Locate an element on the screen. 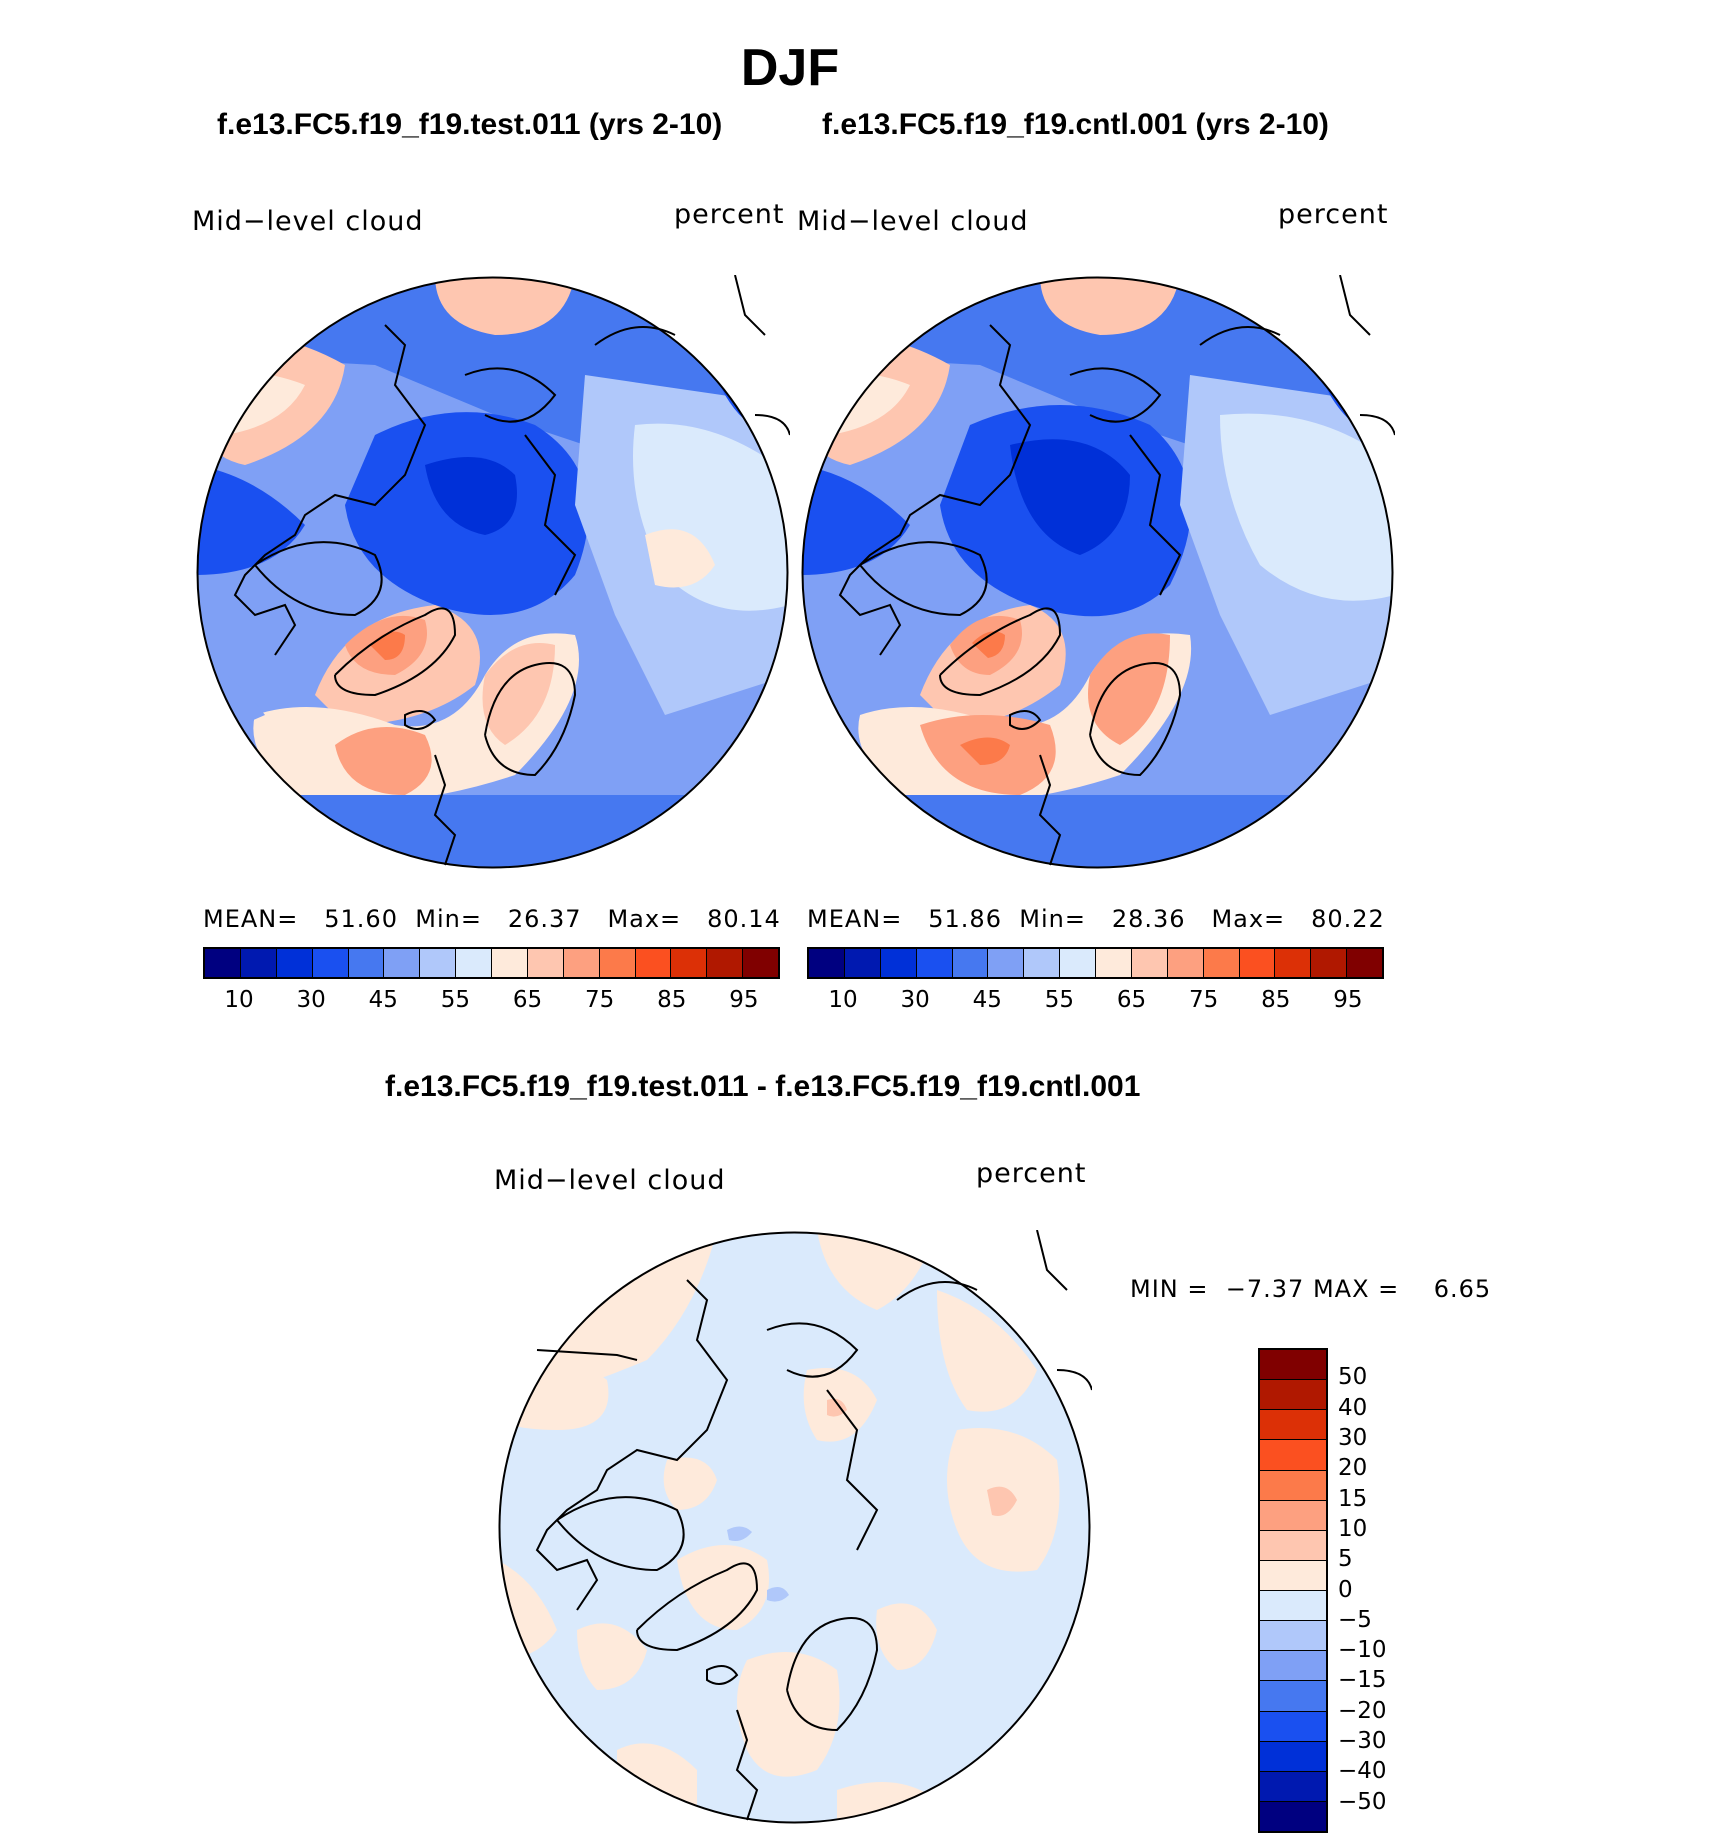  diff-variable-label: Mid−level cloud is located at coordinates (610, 1180).